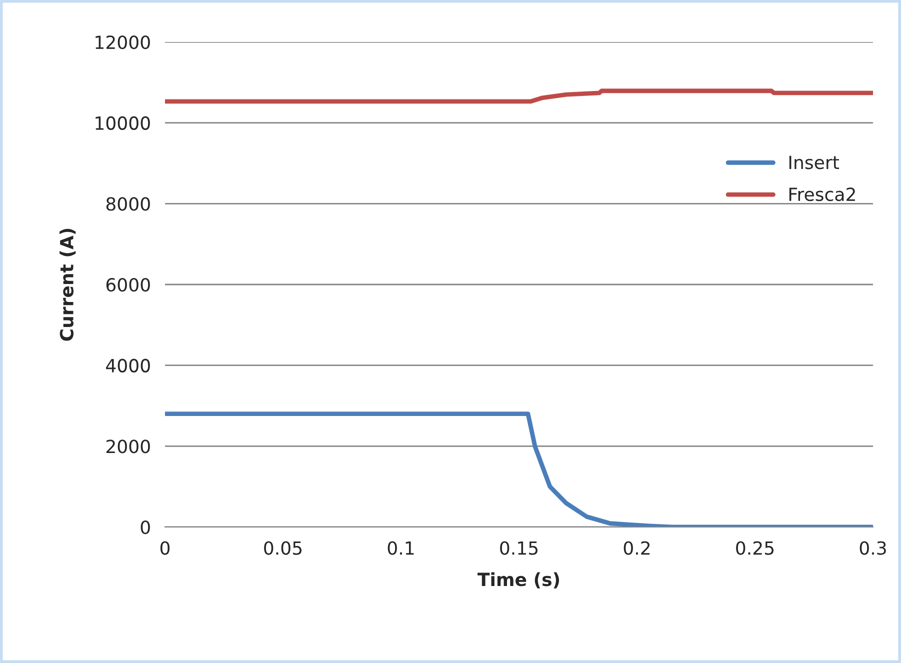 This screenshot has width=901, height=663. I want to click on y-tick-label: 6000, so click(128, 285).